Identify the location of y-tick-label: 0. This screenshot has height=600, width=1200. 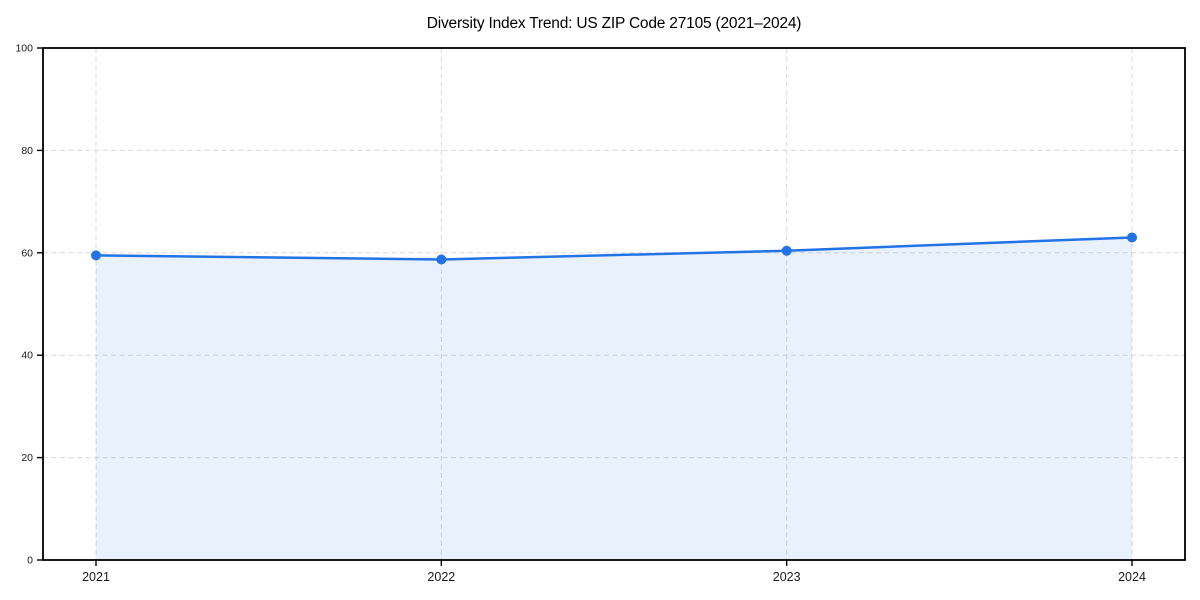
(30, 561).